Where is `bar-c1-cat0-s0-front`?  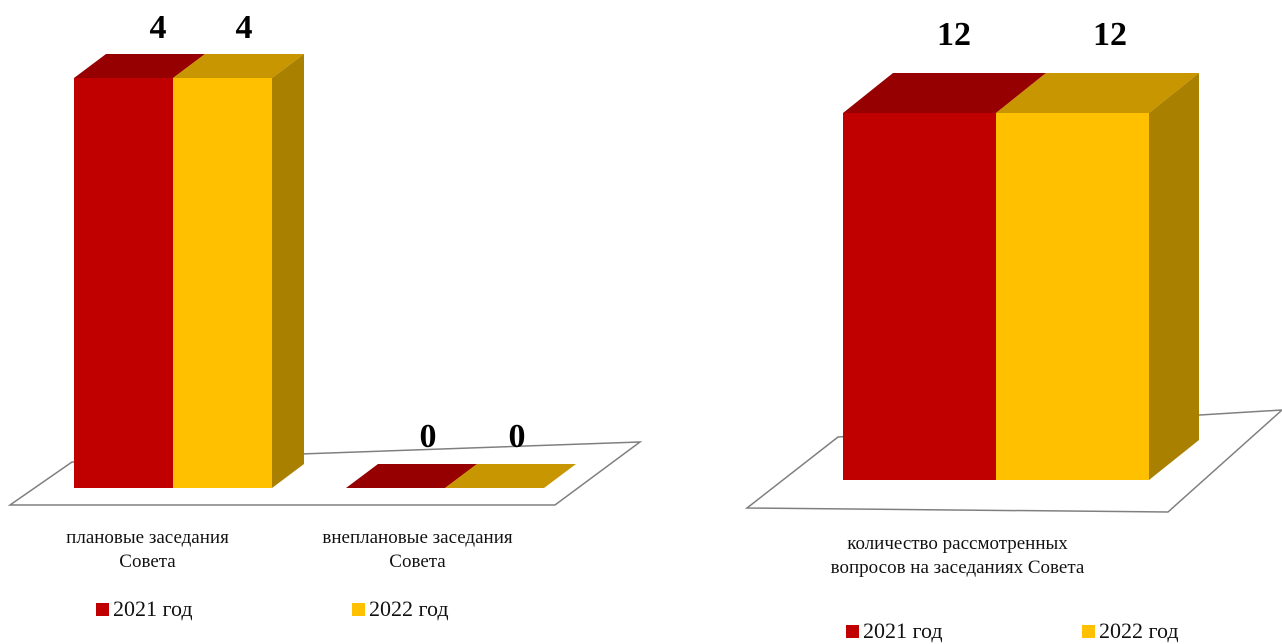 bar-c1-cat0-s0-front is located at coordinates (919, 296).